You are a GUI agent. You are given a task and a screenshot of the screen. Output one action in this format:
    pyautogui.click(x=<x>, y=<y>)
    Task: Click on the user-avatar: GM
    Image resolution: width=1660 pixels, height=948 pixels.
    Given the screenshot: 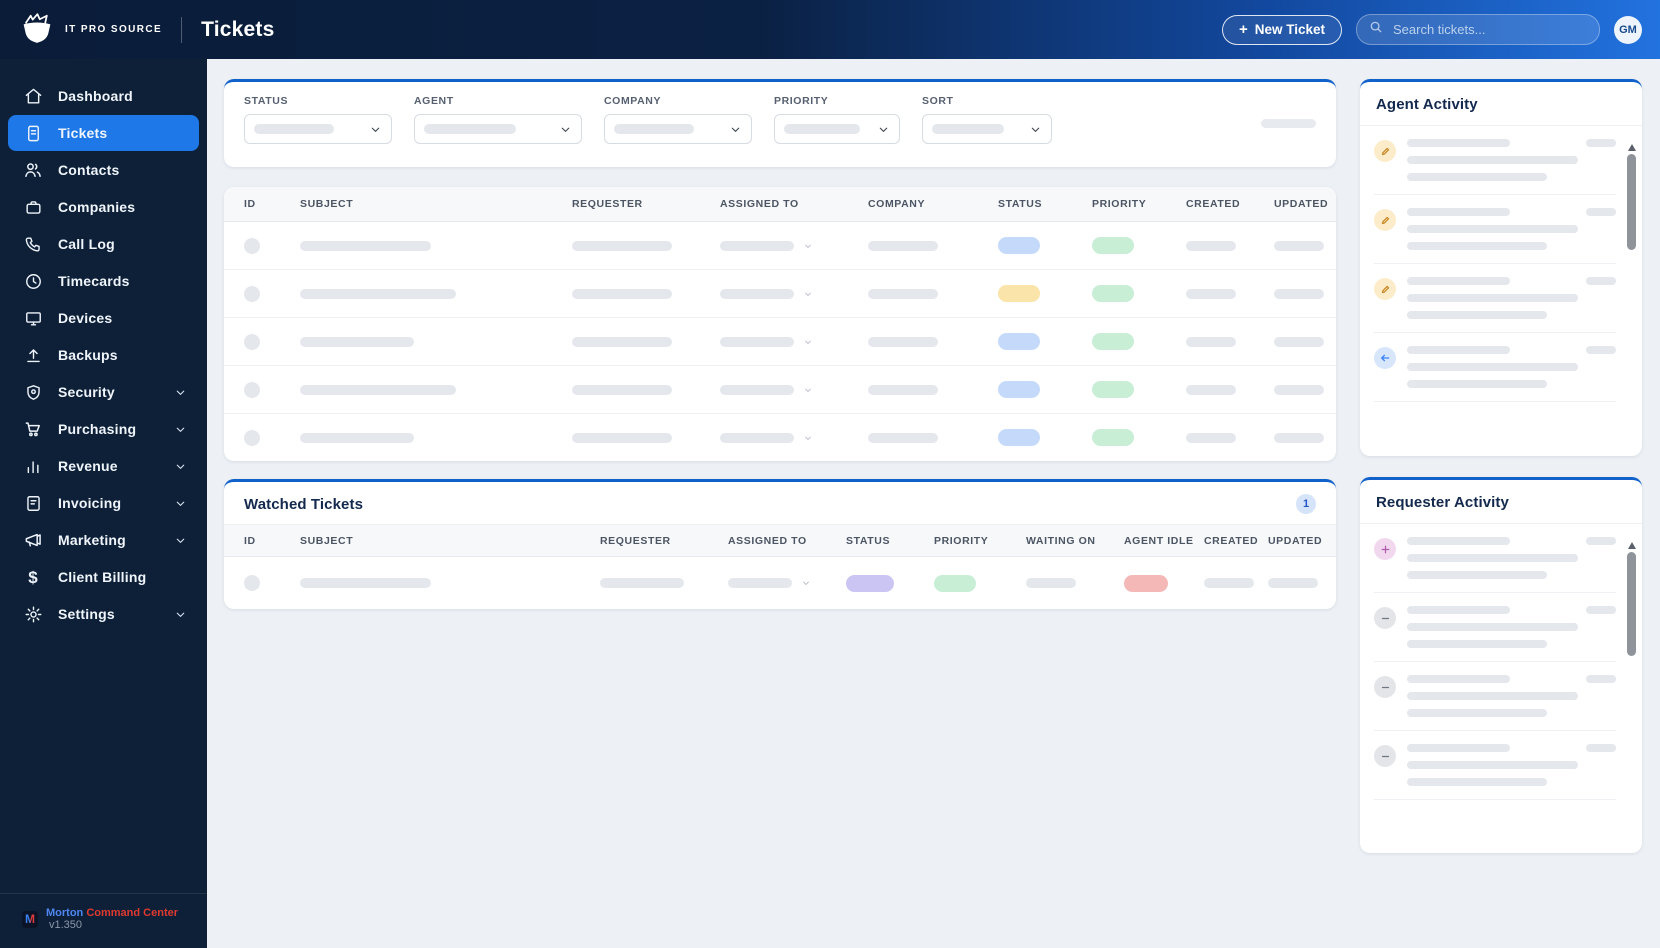 What is the action you would take?
    pyautogui.click(x=1628, y=29)
    